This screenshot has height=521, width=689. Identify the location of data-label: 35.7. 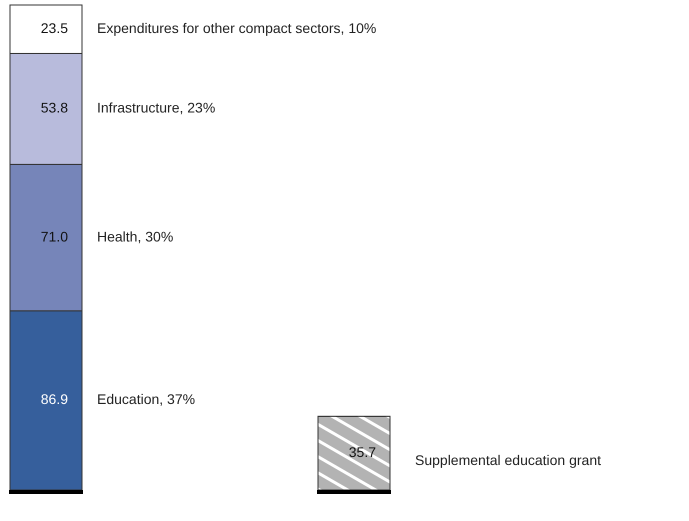
(362, 452).